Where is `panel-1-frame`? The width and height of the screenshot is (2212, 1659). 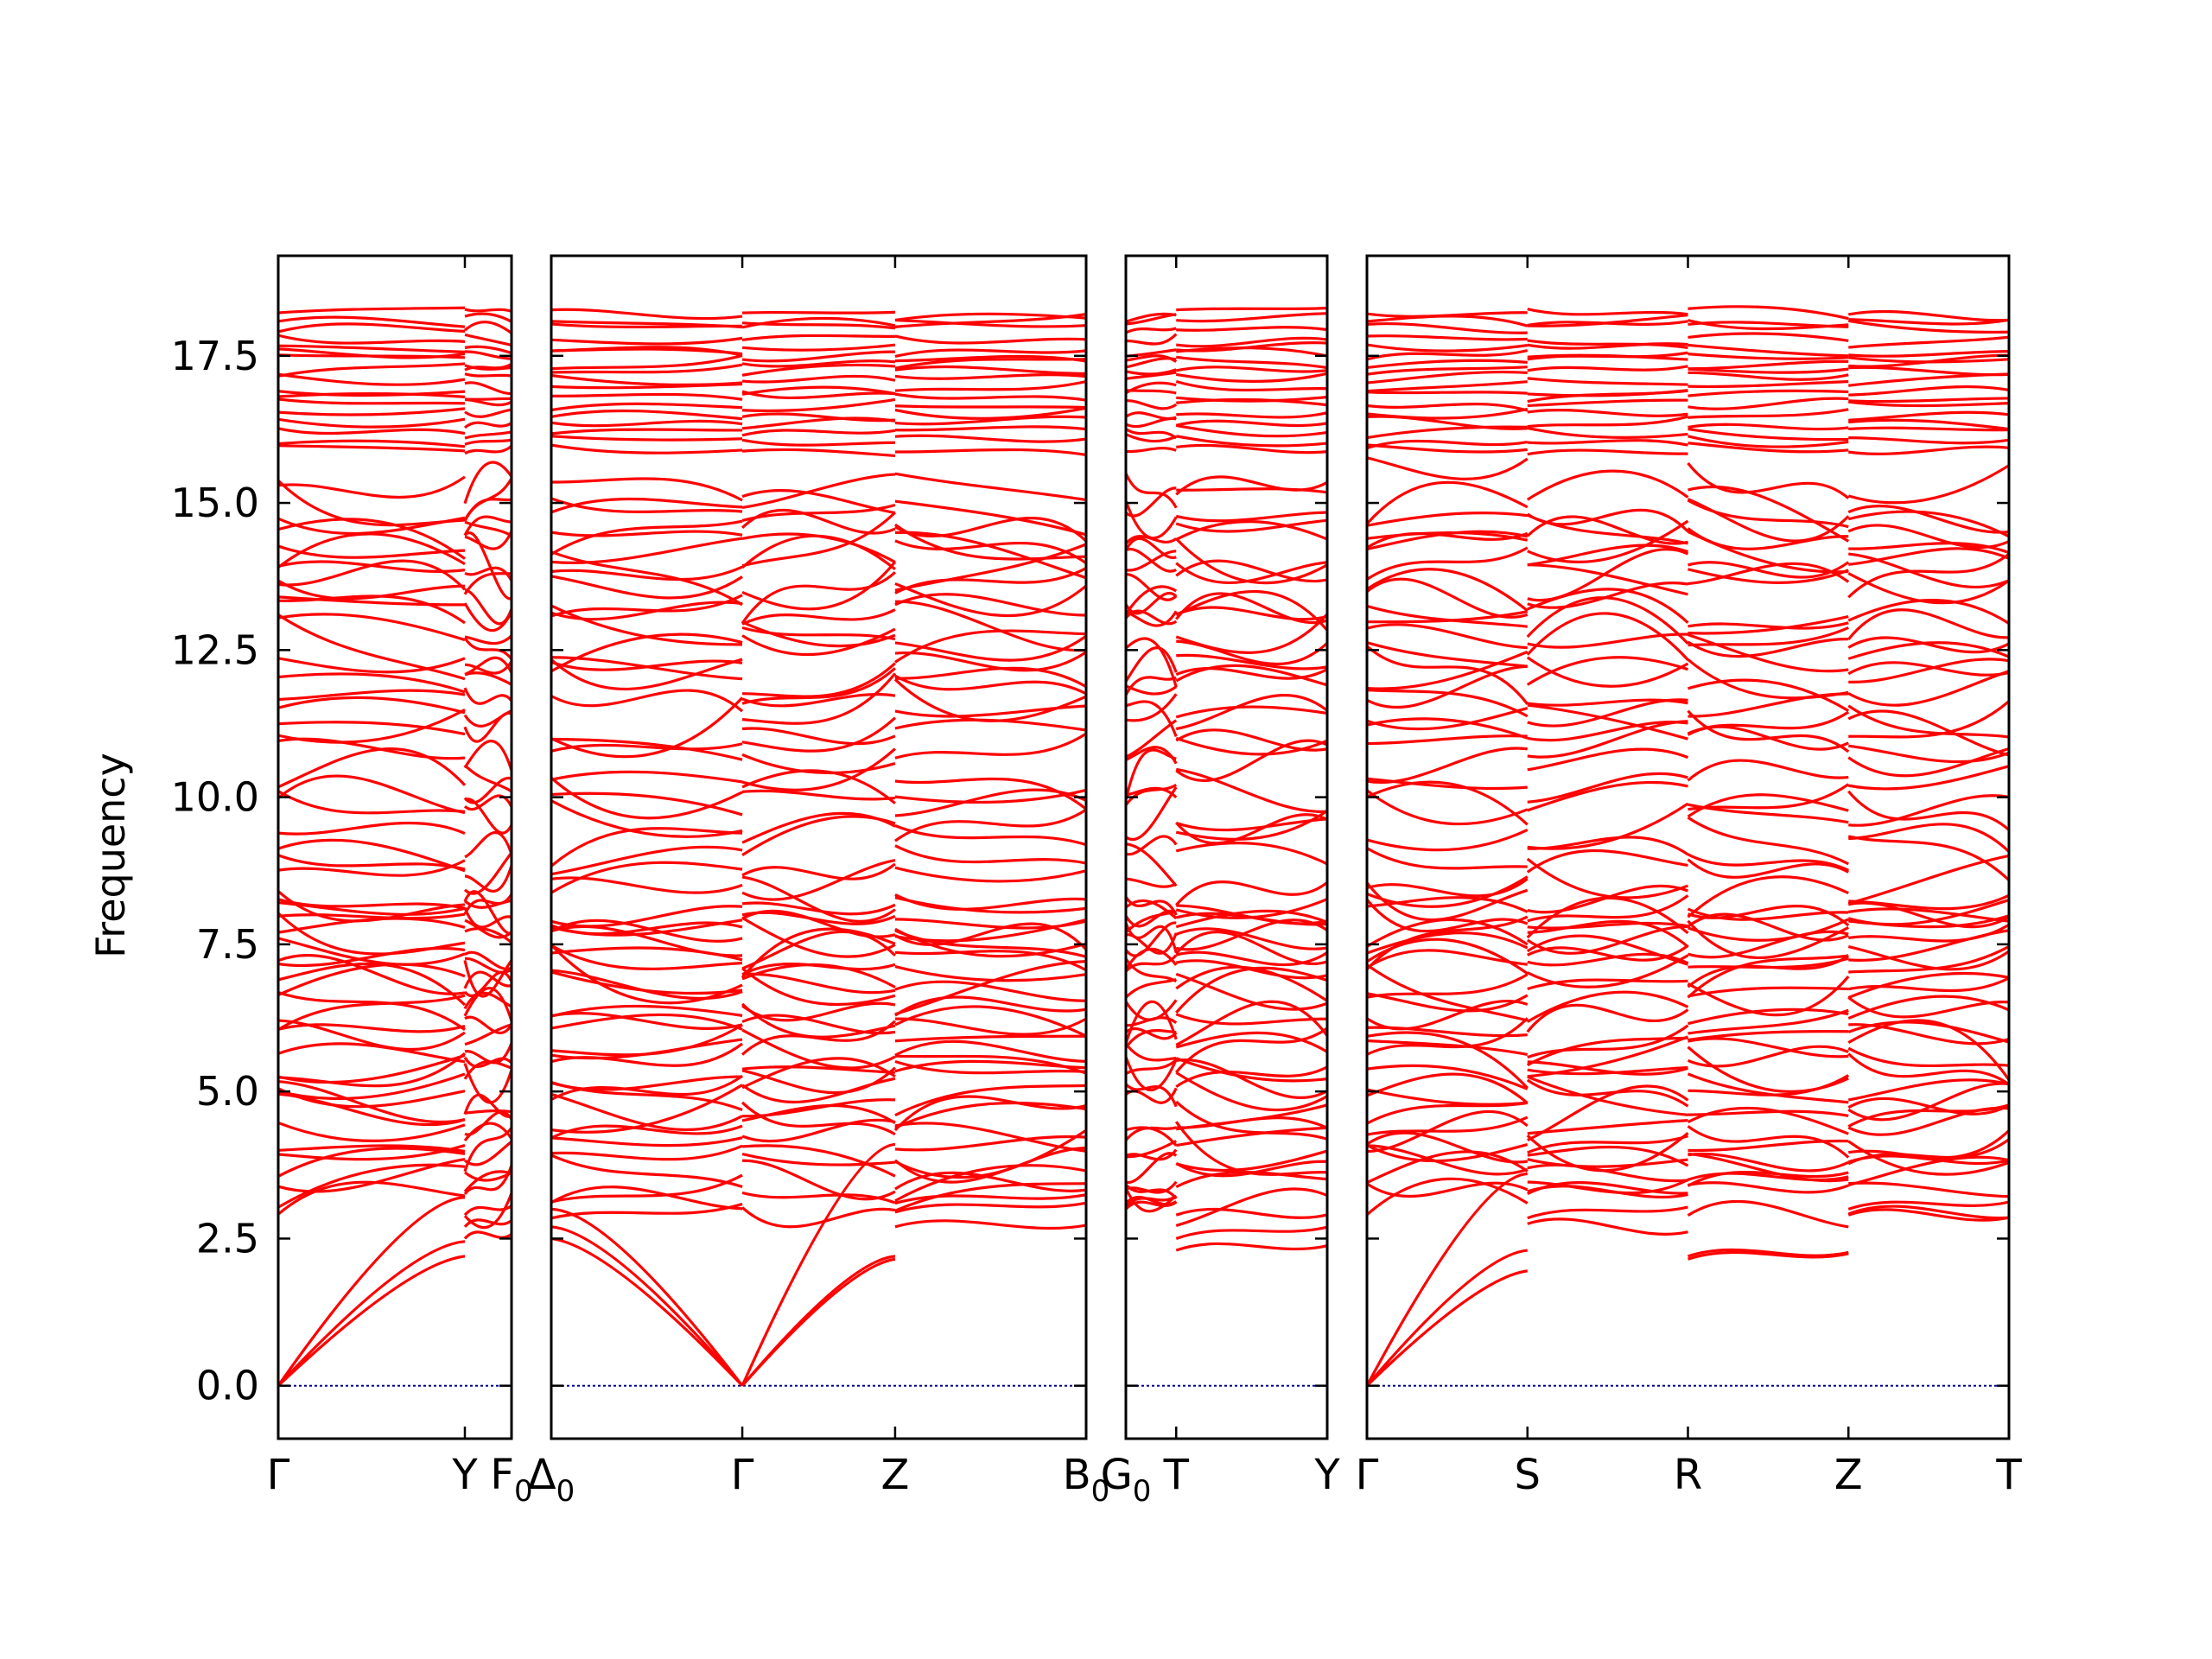 panel-1-frame is located at coordinates (394, 847).